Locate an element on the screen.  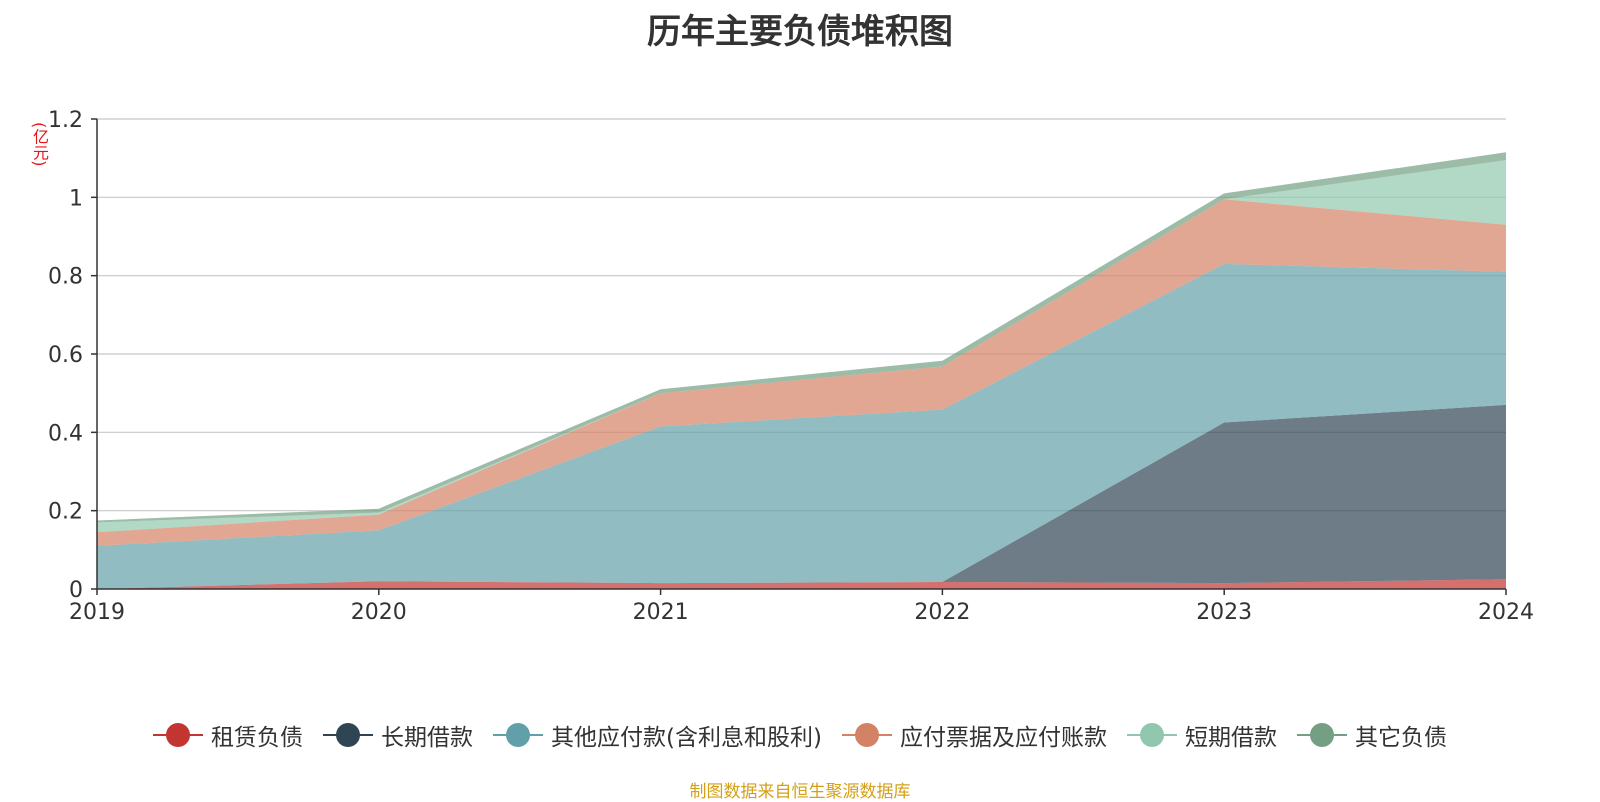
y-tick-label: 0.8 is located at coordinates (65, 277).